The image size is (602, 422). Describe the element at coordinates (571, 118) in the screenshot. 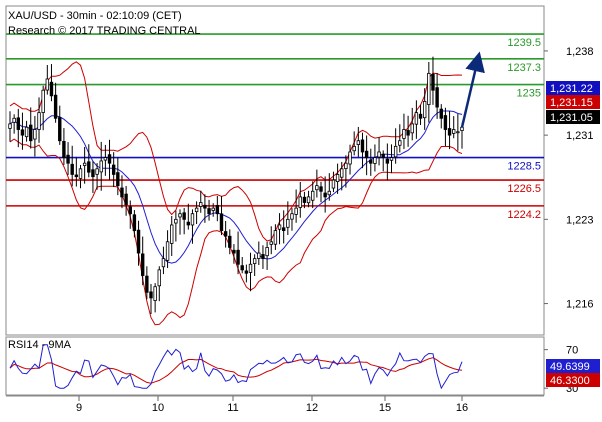

I see `price-tag-label: 1,231.05` at that location.